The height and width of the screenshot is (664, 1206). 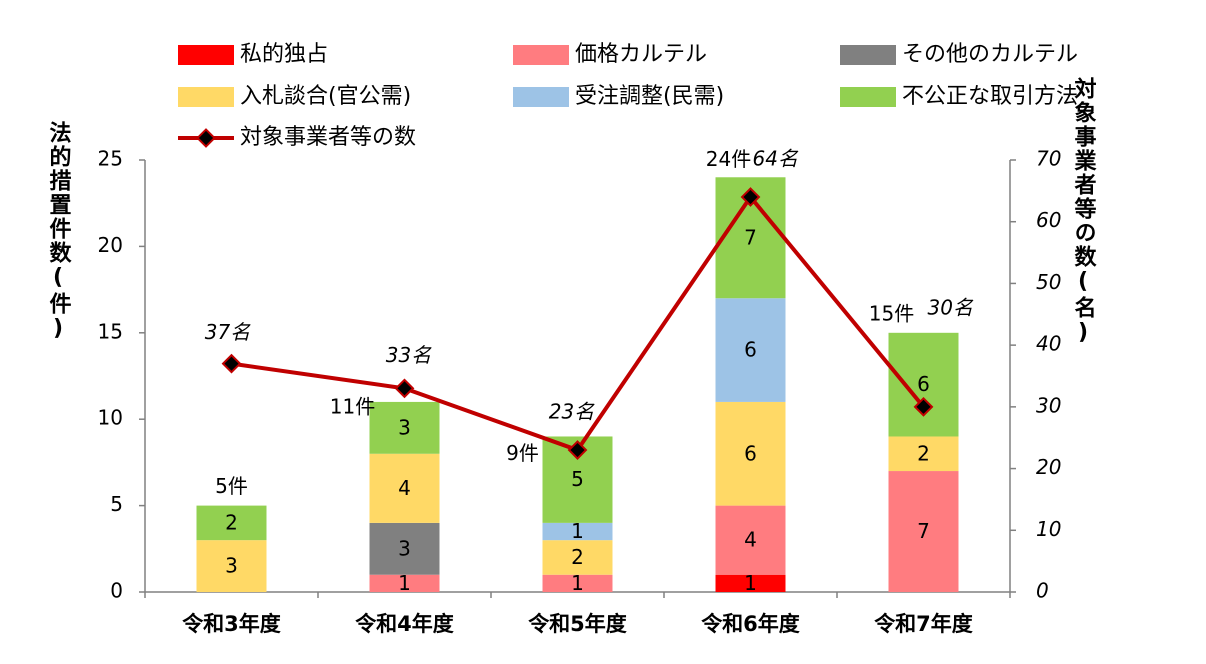 What do you see at coordinates (990, 96) in the screenshot?
I see `legend-label: 不公正な取引方法` at bounding box center [990, 96].